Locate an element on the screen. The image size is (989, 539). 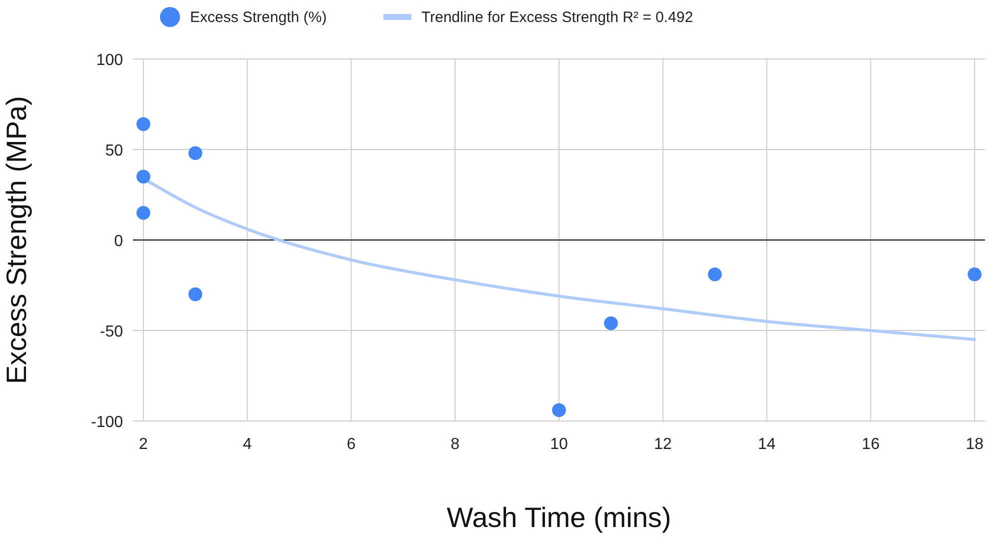
x-tick-label: 14 is located at coordinates (767, 444).